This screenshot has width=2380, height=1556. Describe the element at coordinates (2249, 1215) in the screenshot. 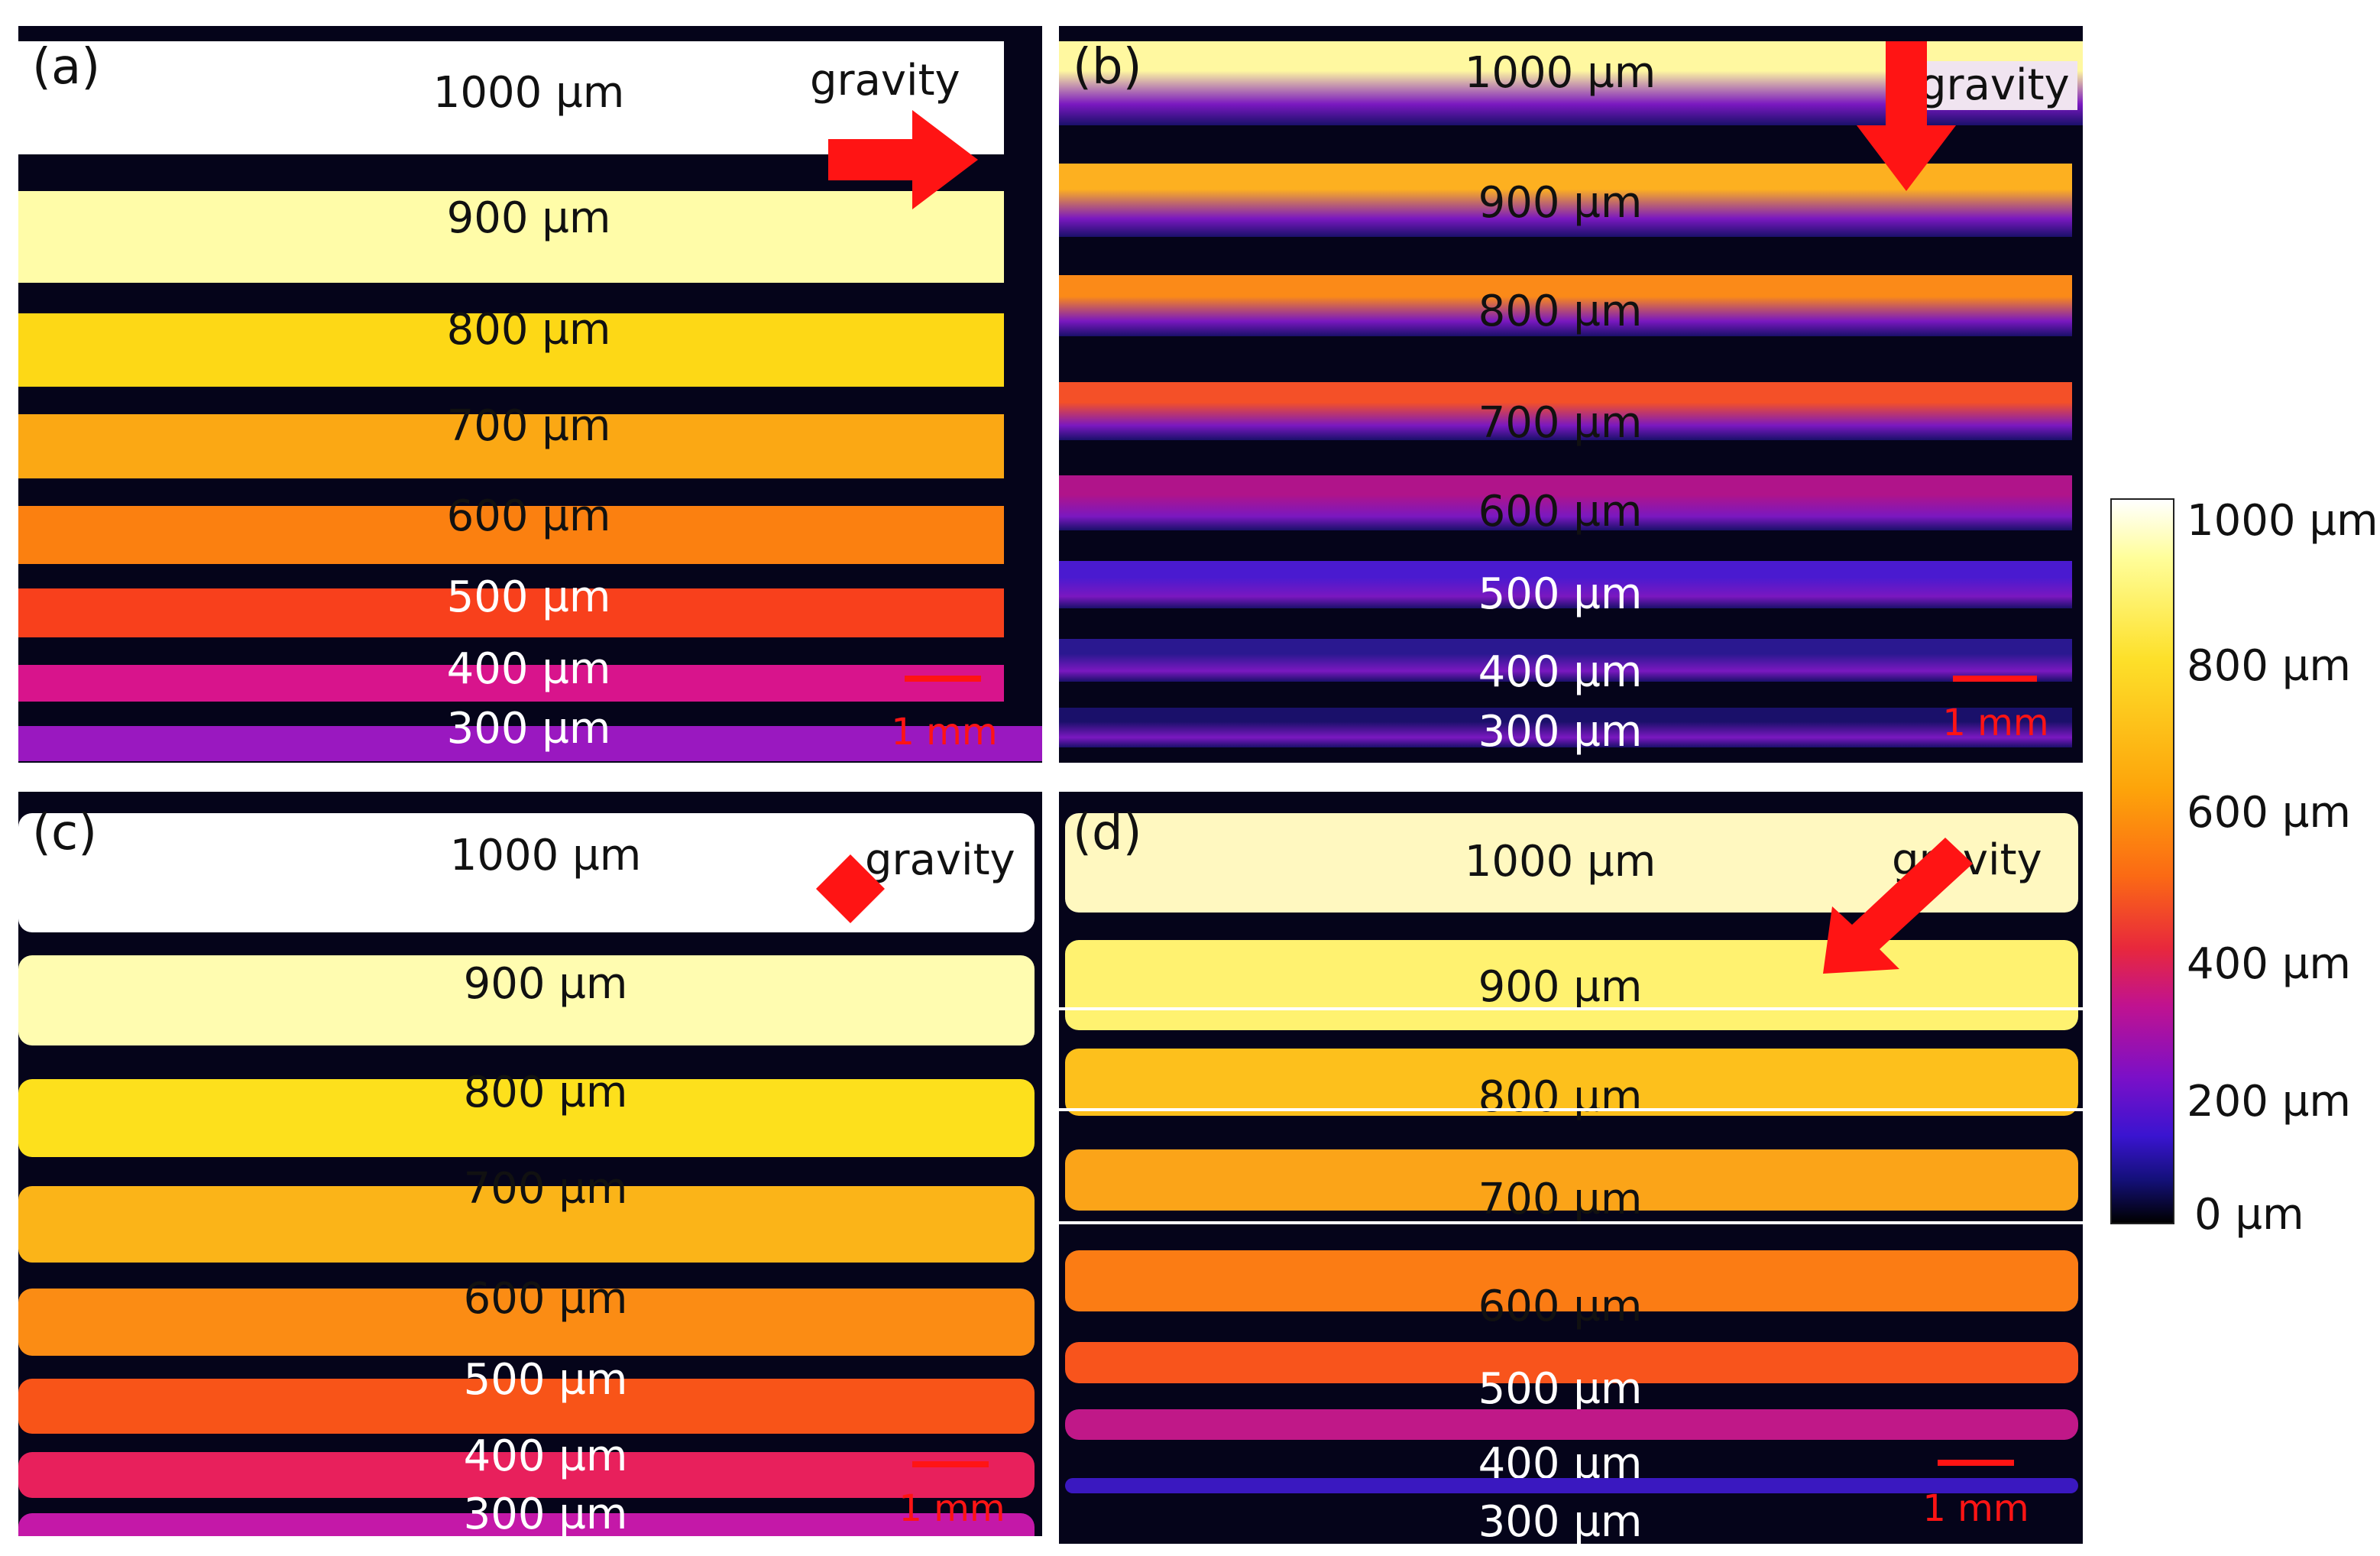

I see `colorbar-tick: 0 µm` at that location.